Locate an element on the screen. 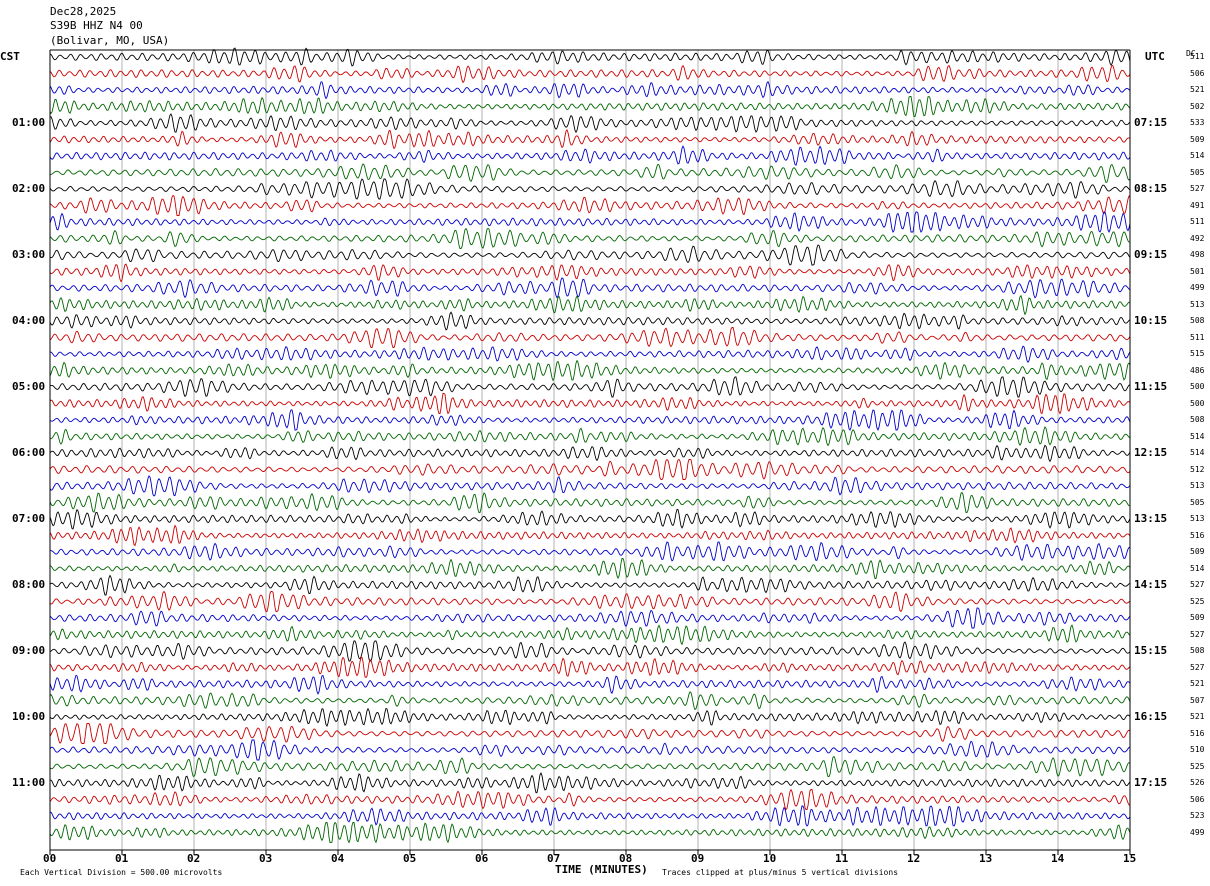 The image size is (1210, 886). dc-offset-value: 526 is located at coordinates (1197, 782).